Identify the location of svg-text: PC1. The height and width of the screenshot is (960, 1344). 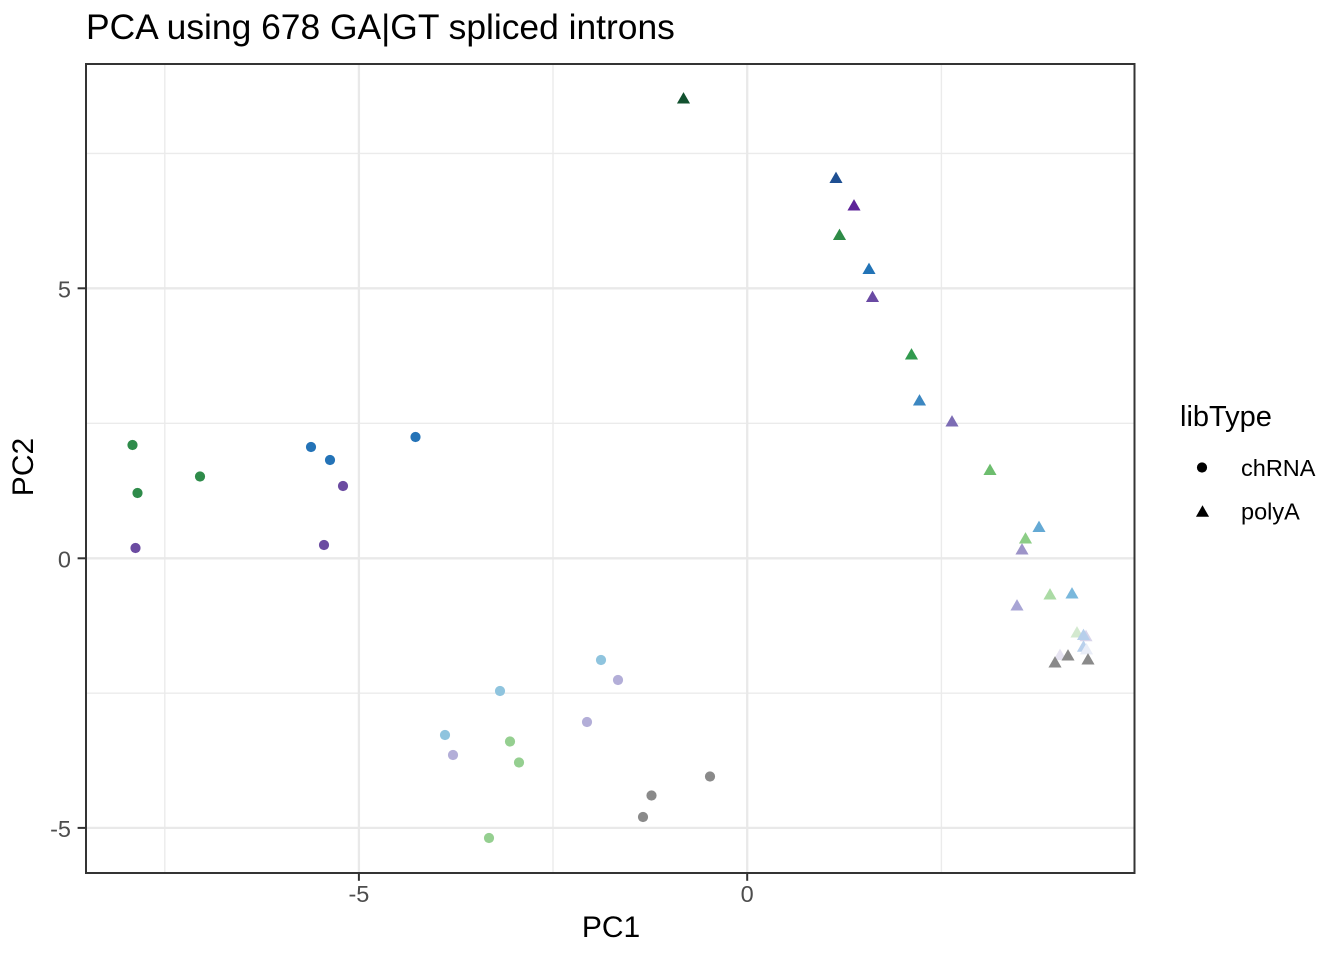
(611, 927).